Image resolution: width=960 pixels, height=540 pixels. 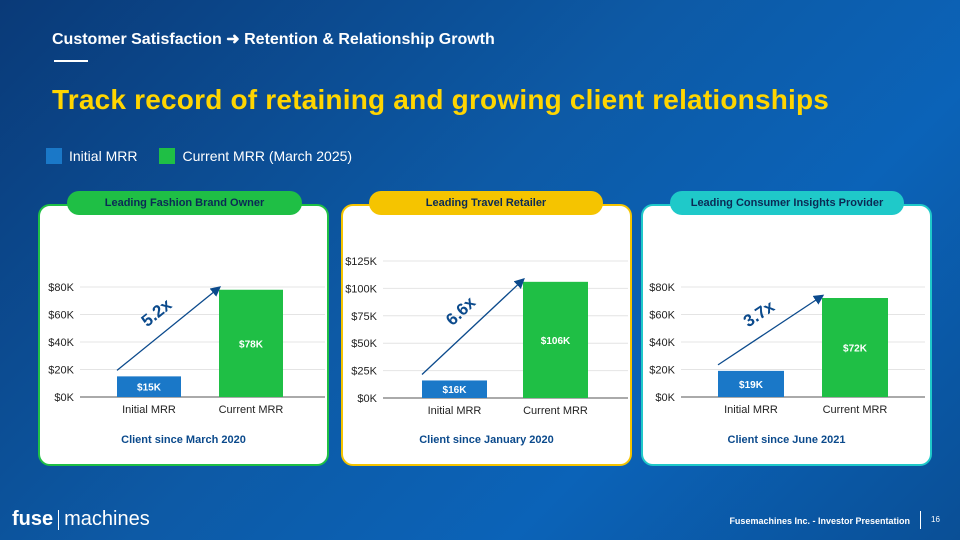 I want to click on page-number: 16, so click(x=935, y=519).